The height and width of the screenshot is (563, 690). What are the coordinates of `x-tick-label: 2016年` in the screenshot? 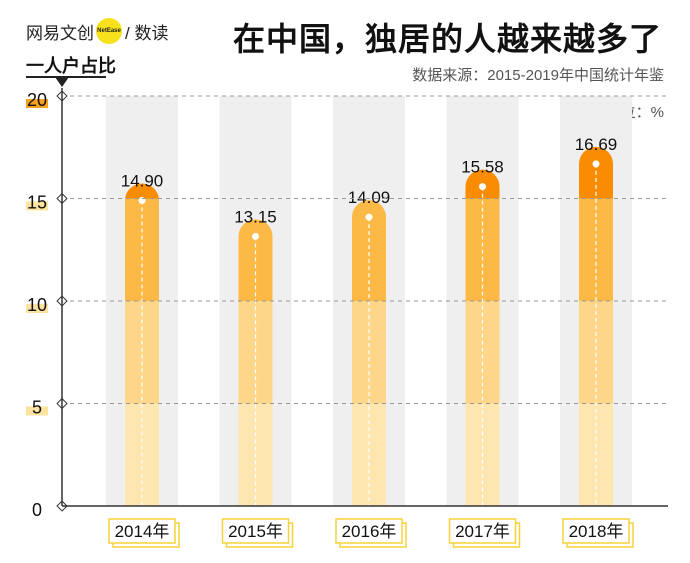 It's located at (369, 531).